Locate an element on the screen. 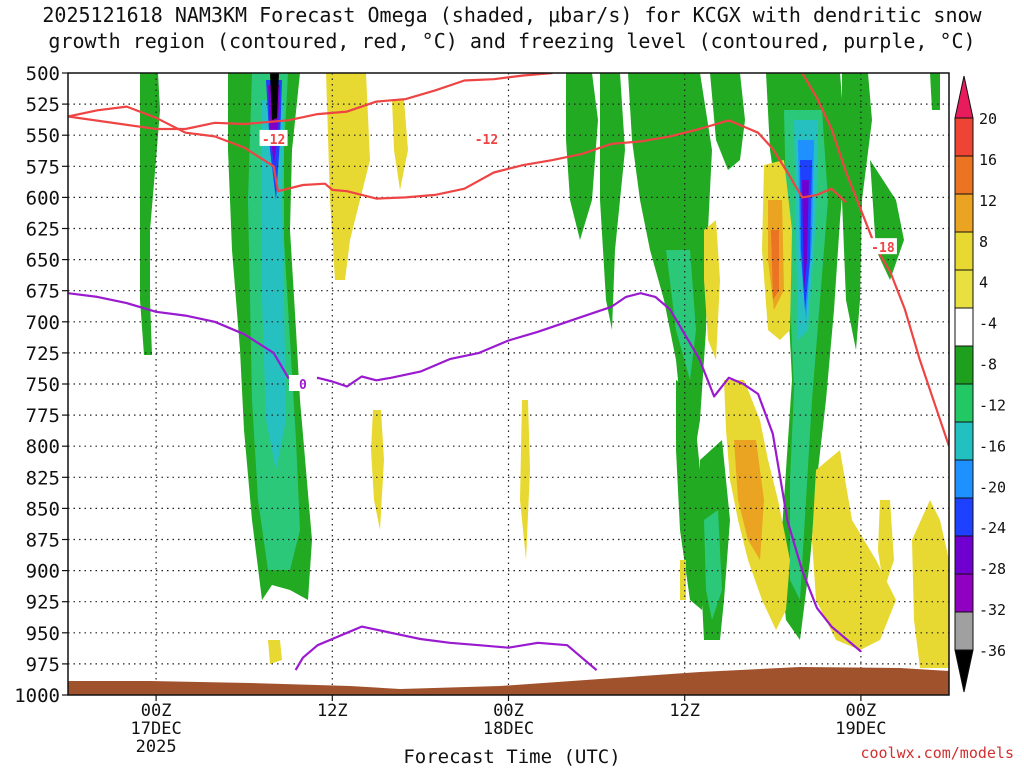 Image resolution: width=1024 pixels, height=768 pixels. y-tick-label: 900 is located at coordinates (43, 572).